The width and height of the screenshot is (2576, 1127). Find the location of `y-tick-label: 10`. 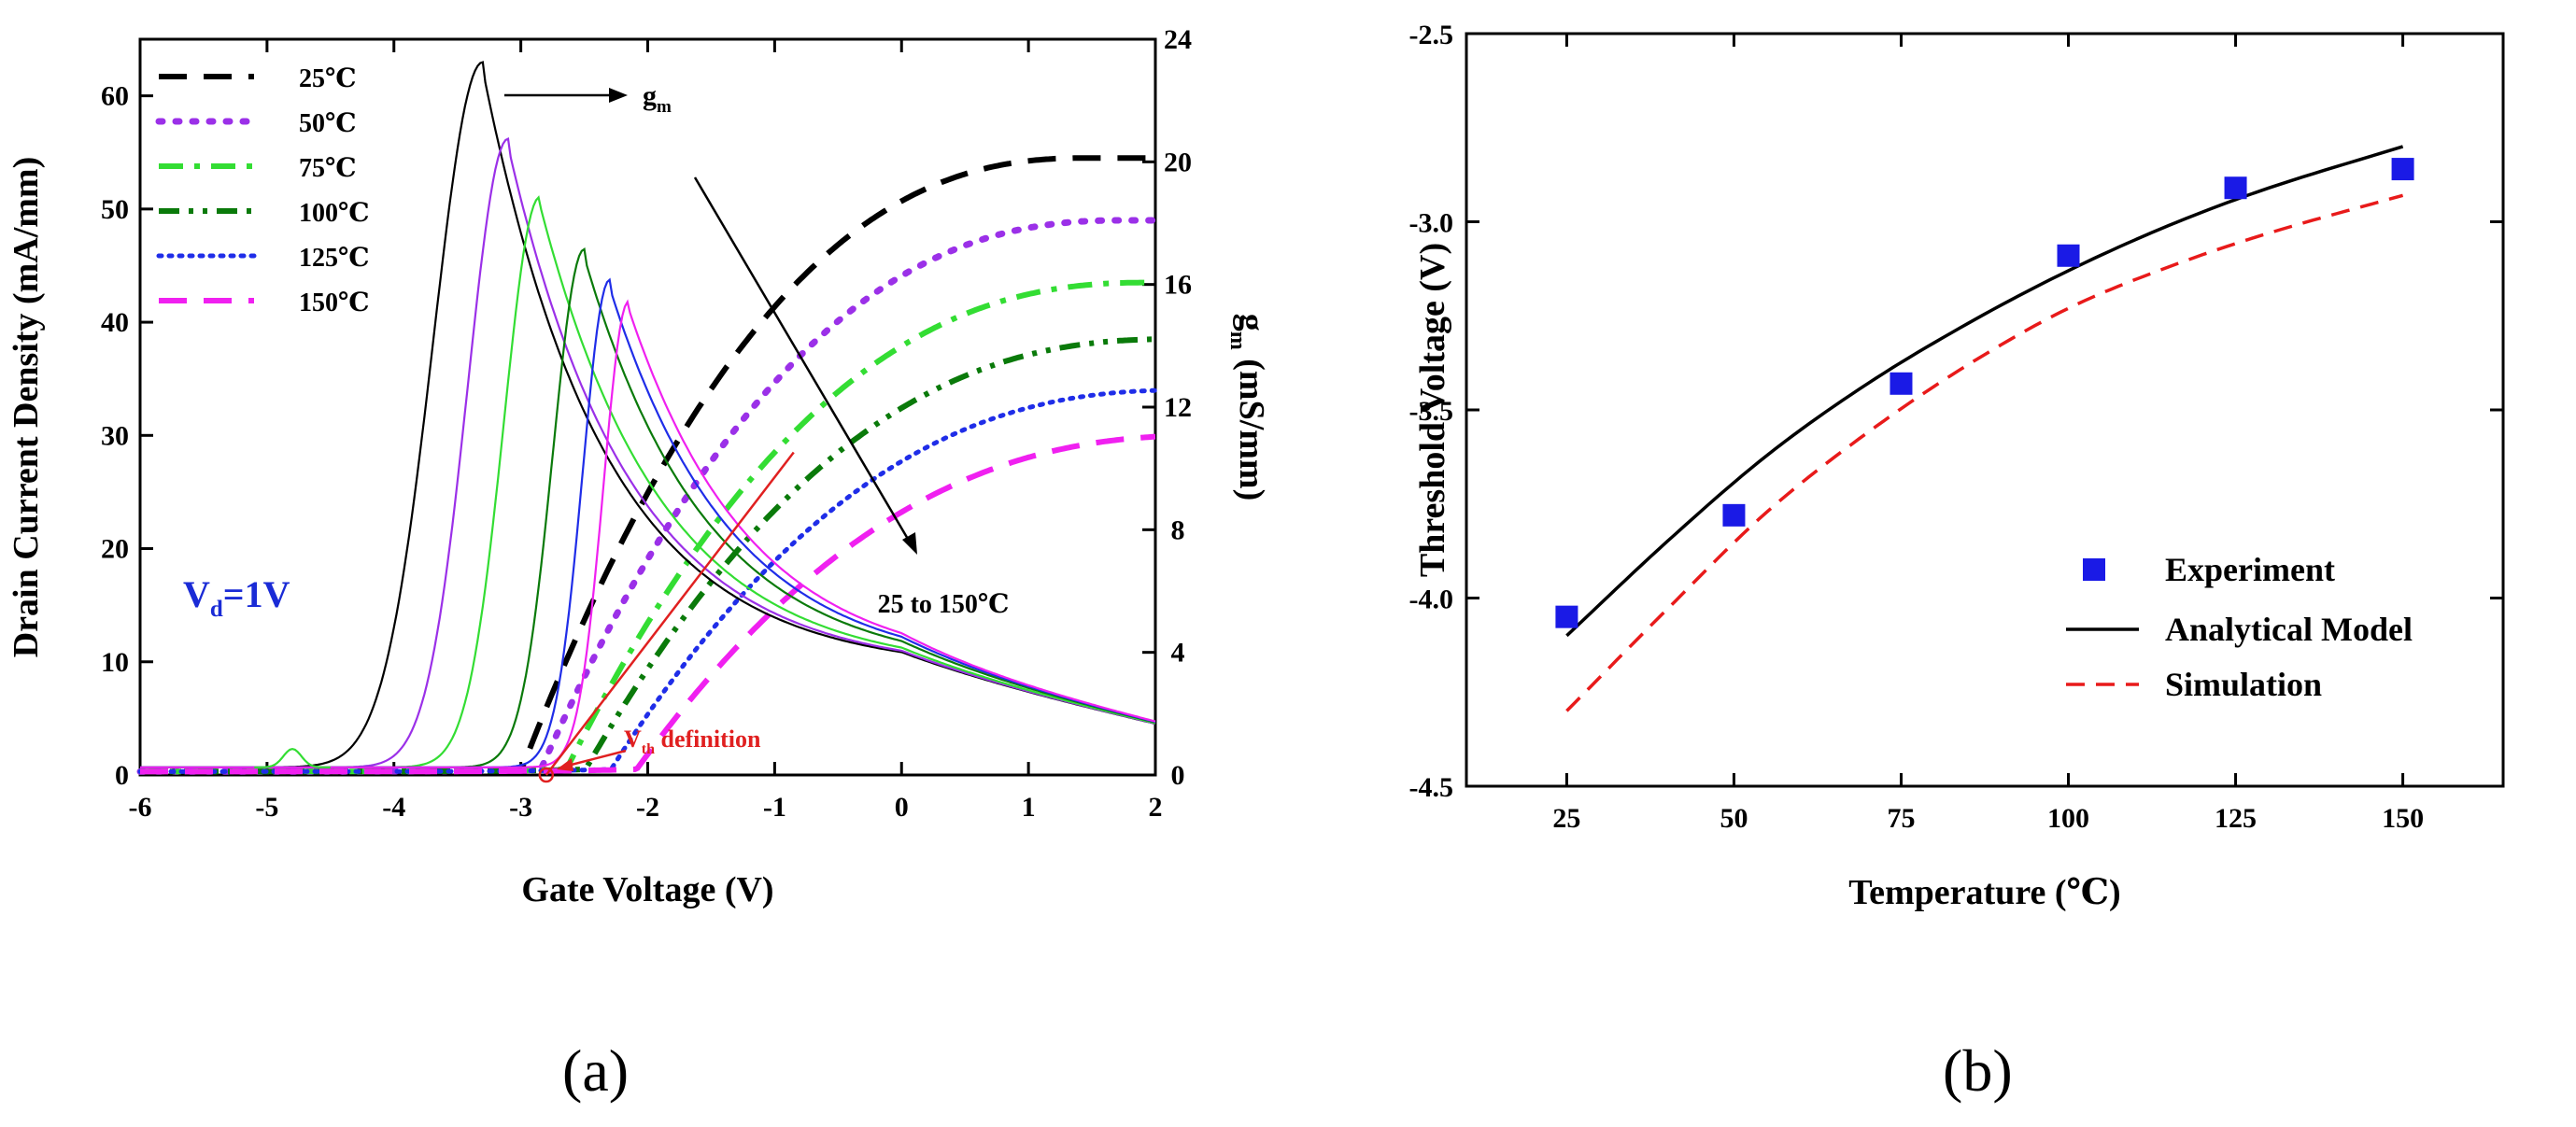

y-tick-label: 10 is located at coordinates (115, 662).